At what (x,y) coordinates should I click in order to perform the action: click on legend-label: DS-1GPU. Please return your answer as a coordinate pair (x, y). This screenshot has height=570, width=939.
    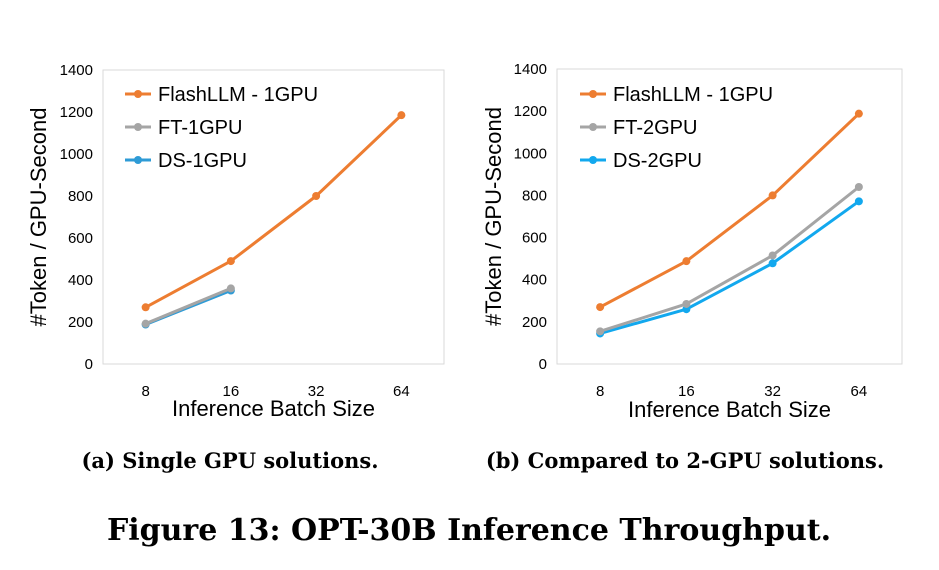
    Looking at the image, I should click on (202, 161).